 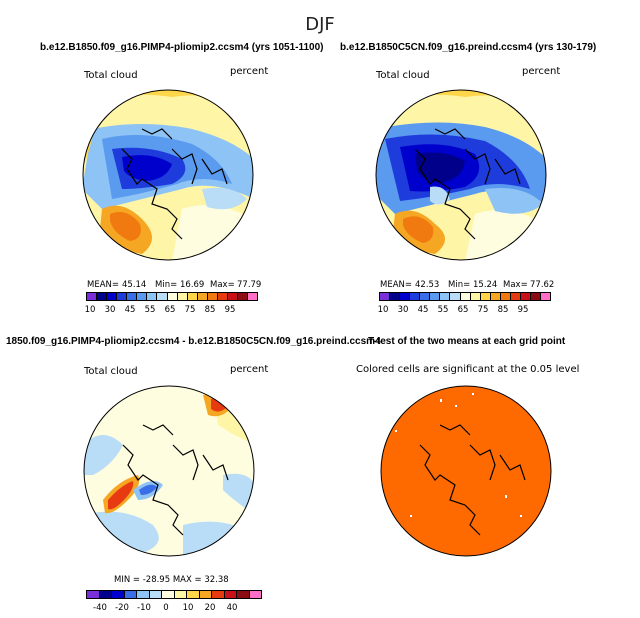 I want to click on panel1-colorbar-ticks: 10 30 45 55 65 75 85 95, so click(x=171, y=311).